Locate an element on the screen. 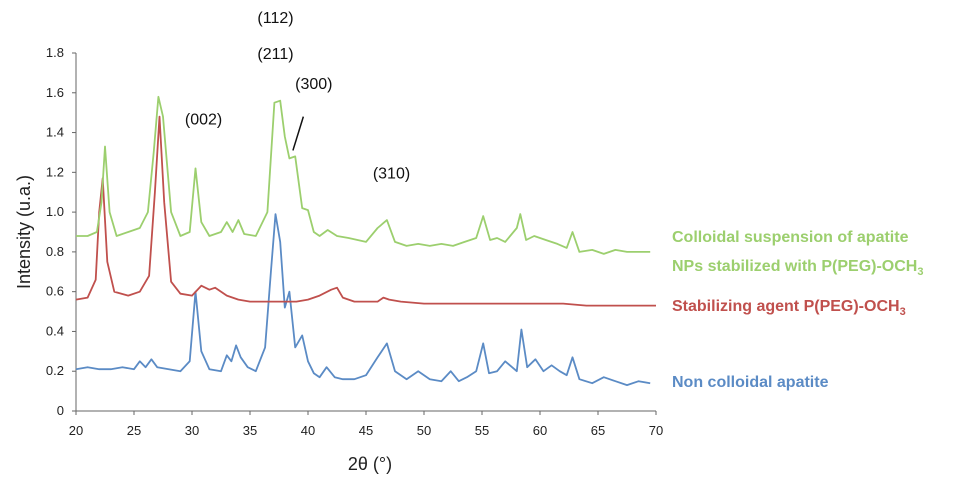  peak-label: (112) is located at coordinates (275, 18).